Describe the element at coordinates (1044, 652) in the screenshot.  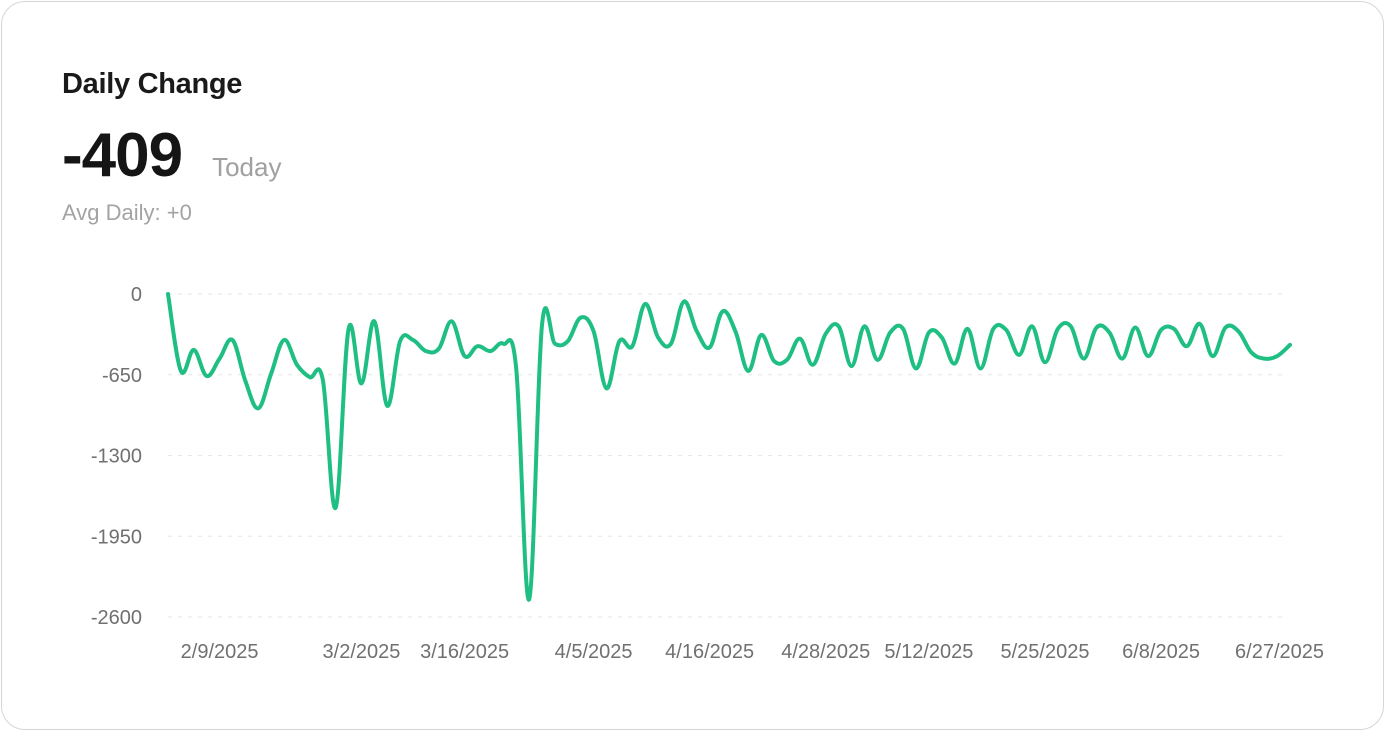
I see `x-tick-label: 5/25/2025` at that location.